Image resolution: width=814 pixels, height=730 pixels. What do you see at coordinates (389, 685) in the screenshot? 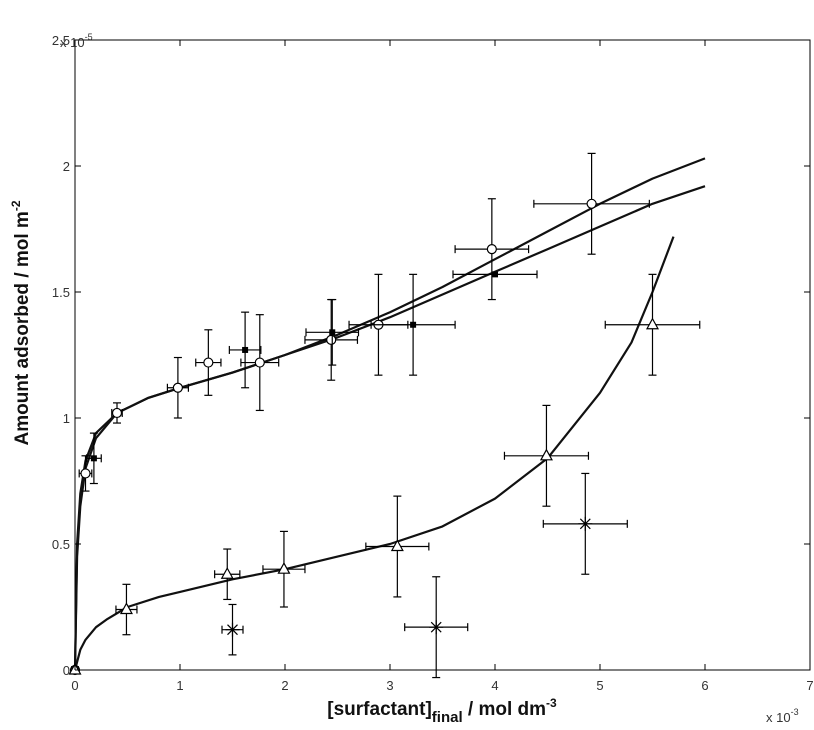
I see `x-tick-label: 3` at bounding box center [389, 685].